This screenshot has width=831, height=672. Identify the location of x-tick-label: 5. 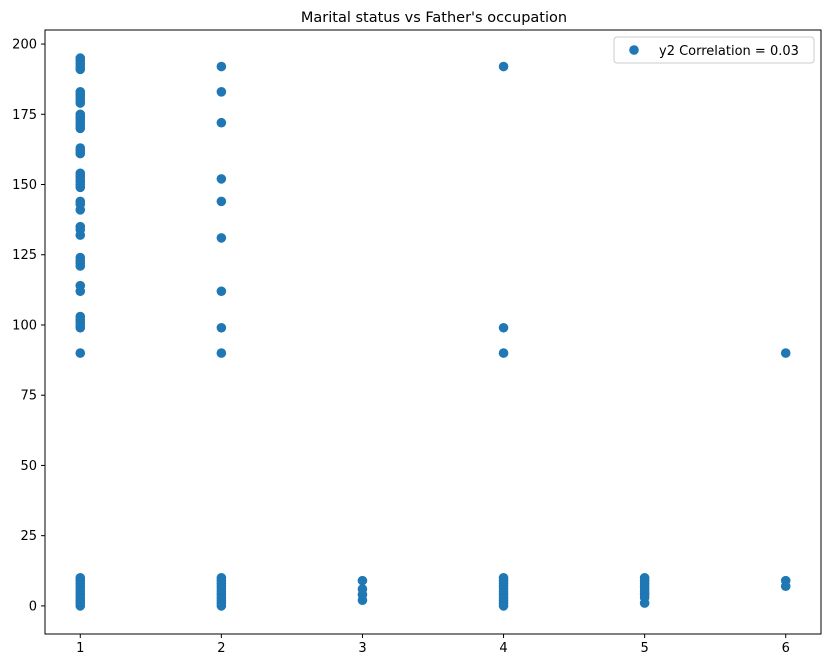
(644, 648).